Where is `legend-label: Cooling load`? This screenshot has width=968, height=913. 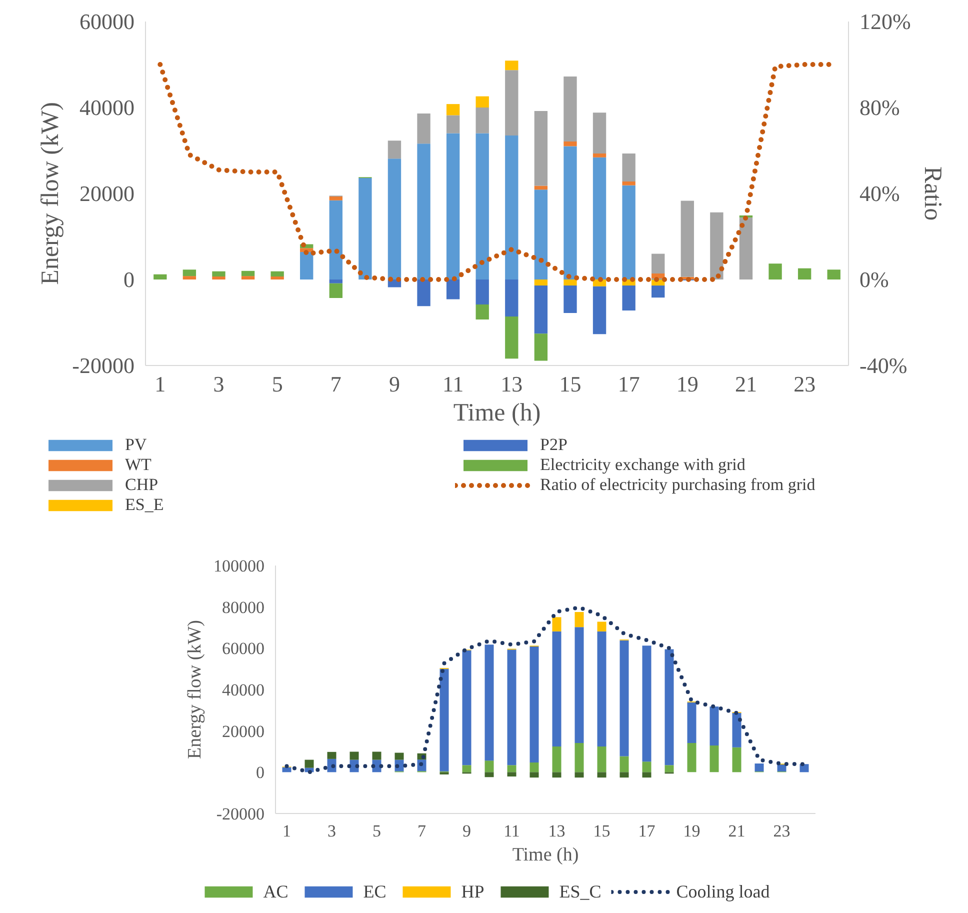 legend-label: Cooling load is located at coordinates (723, 891).